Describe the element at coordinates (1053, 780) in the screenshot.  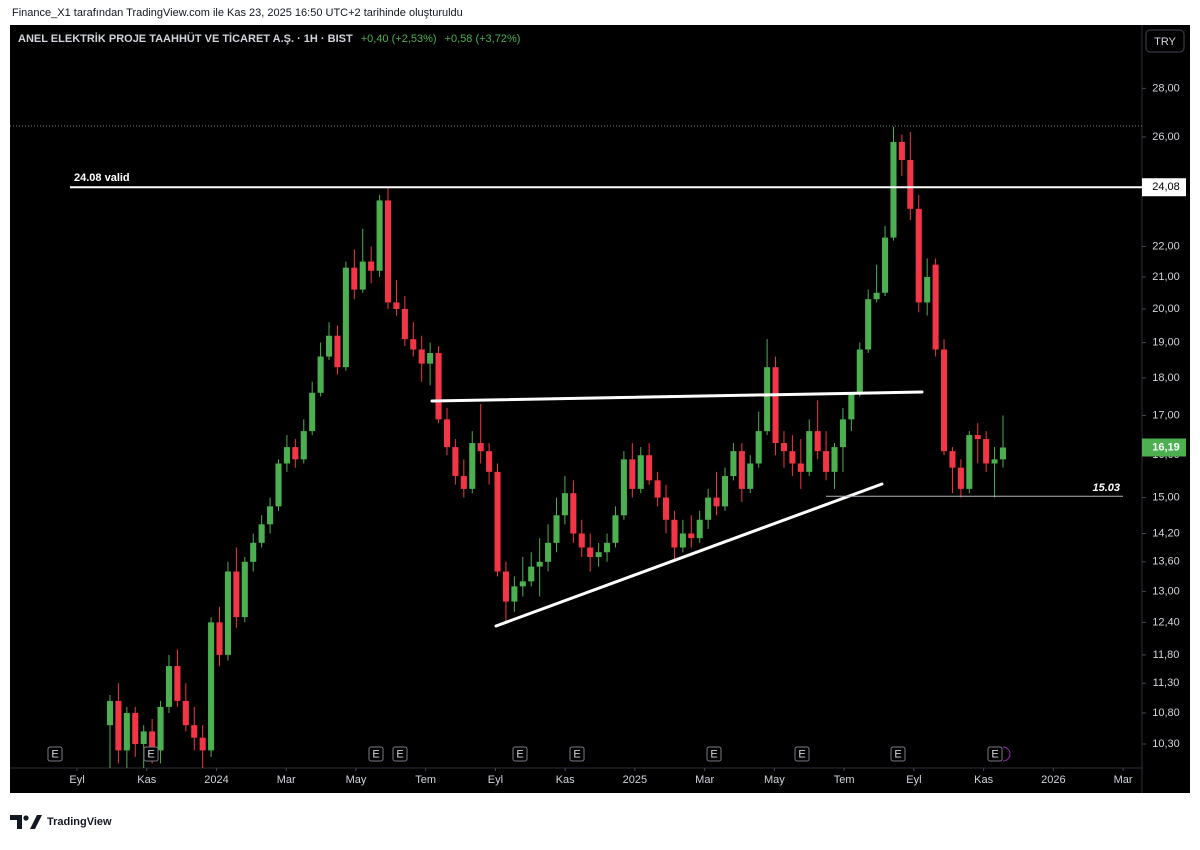
I see `x-tick-label: 2026` at that location.